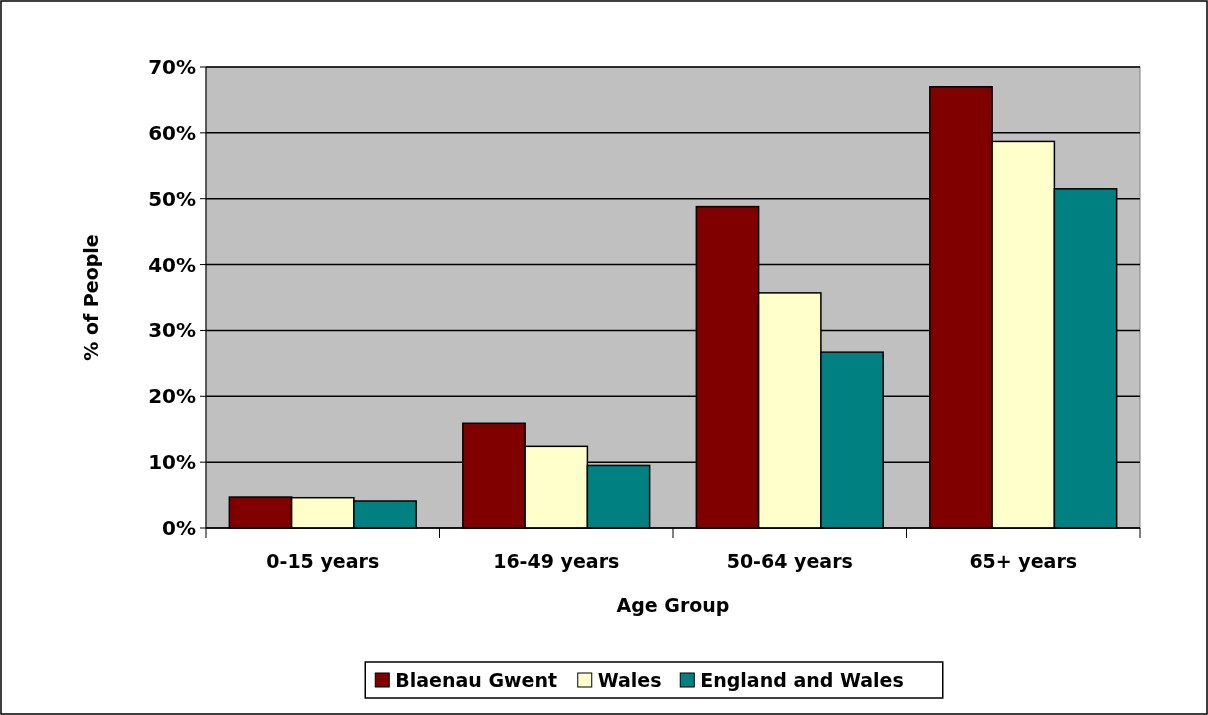 This screenshot has width=1208, height=715. I want to click on y-tick-label: 30%, so click(172, 330).